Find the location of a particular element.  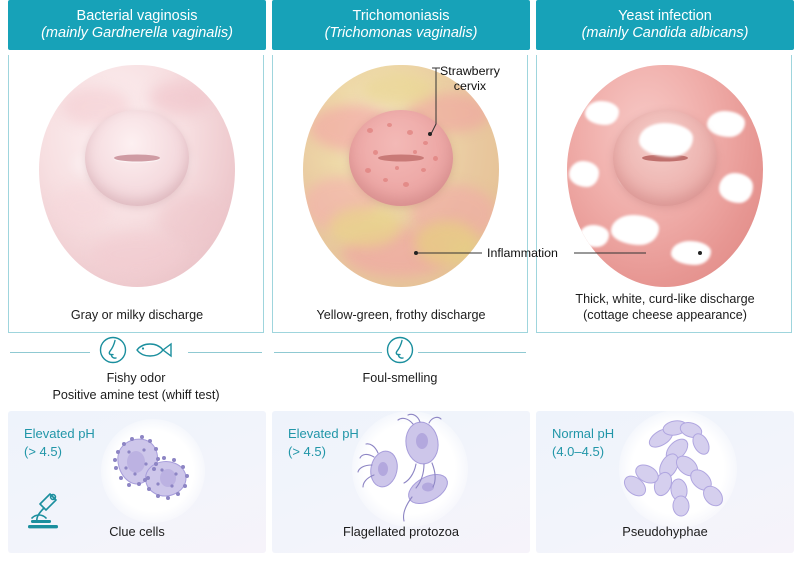

ph-panel-trich: Elevated pH (> 4.5) is located at coordinates (401, 482).